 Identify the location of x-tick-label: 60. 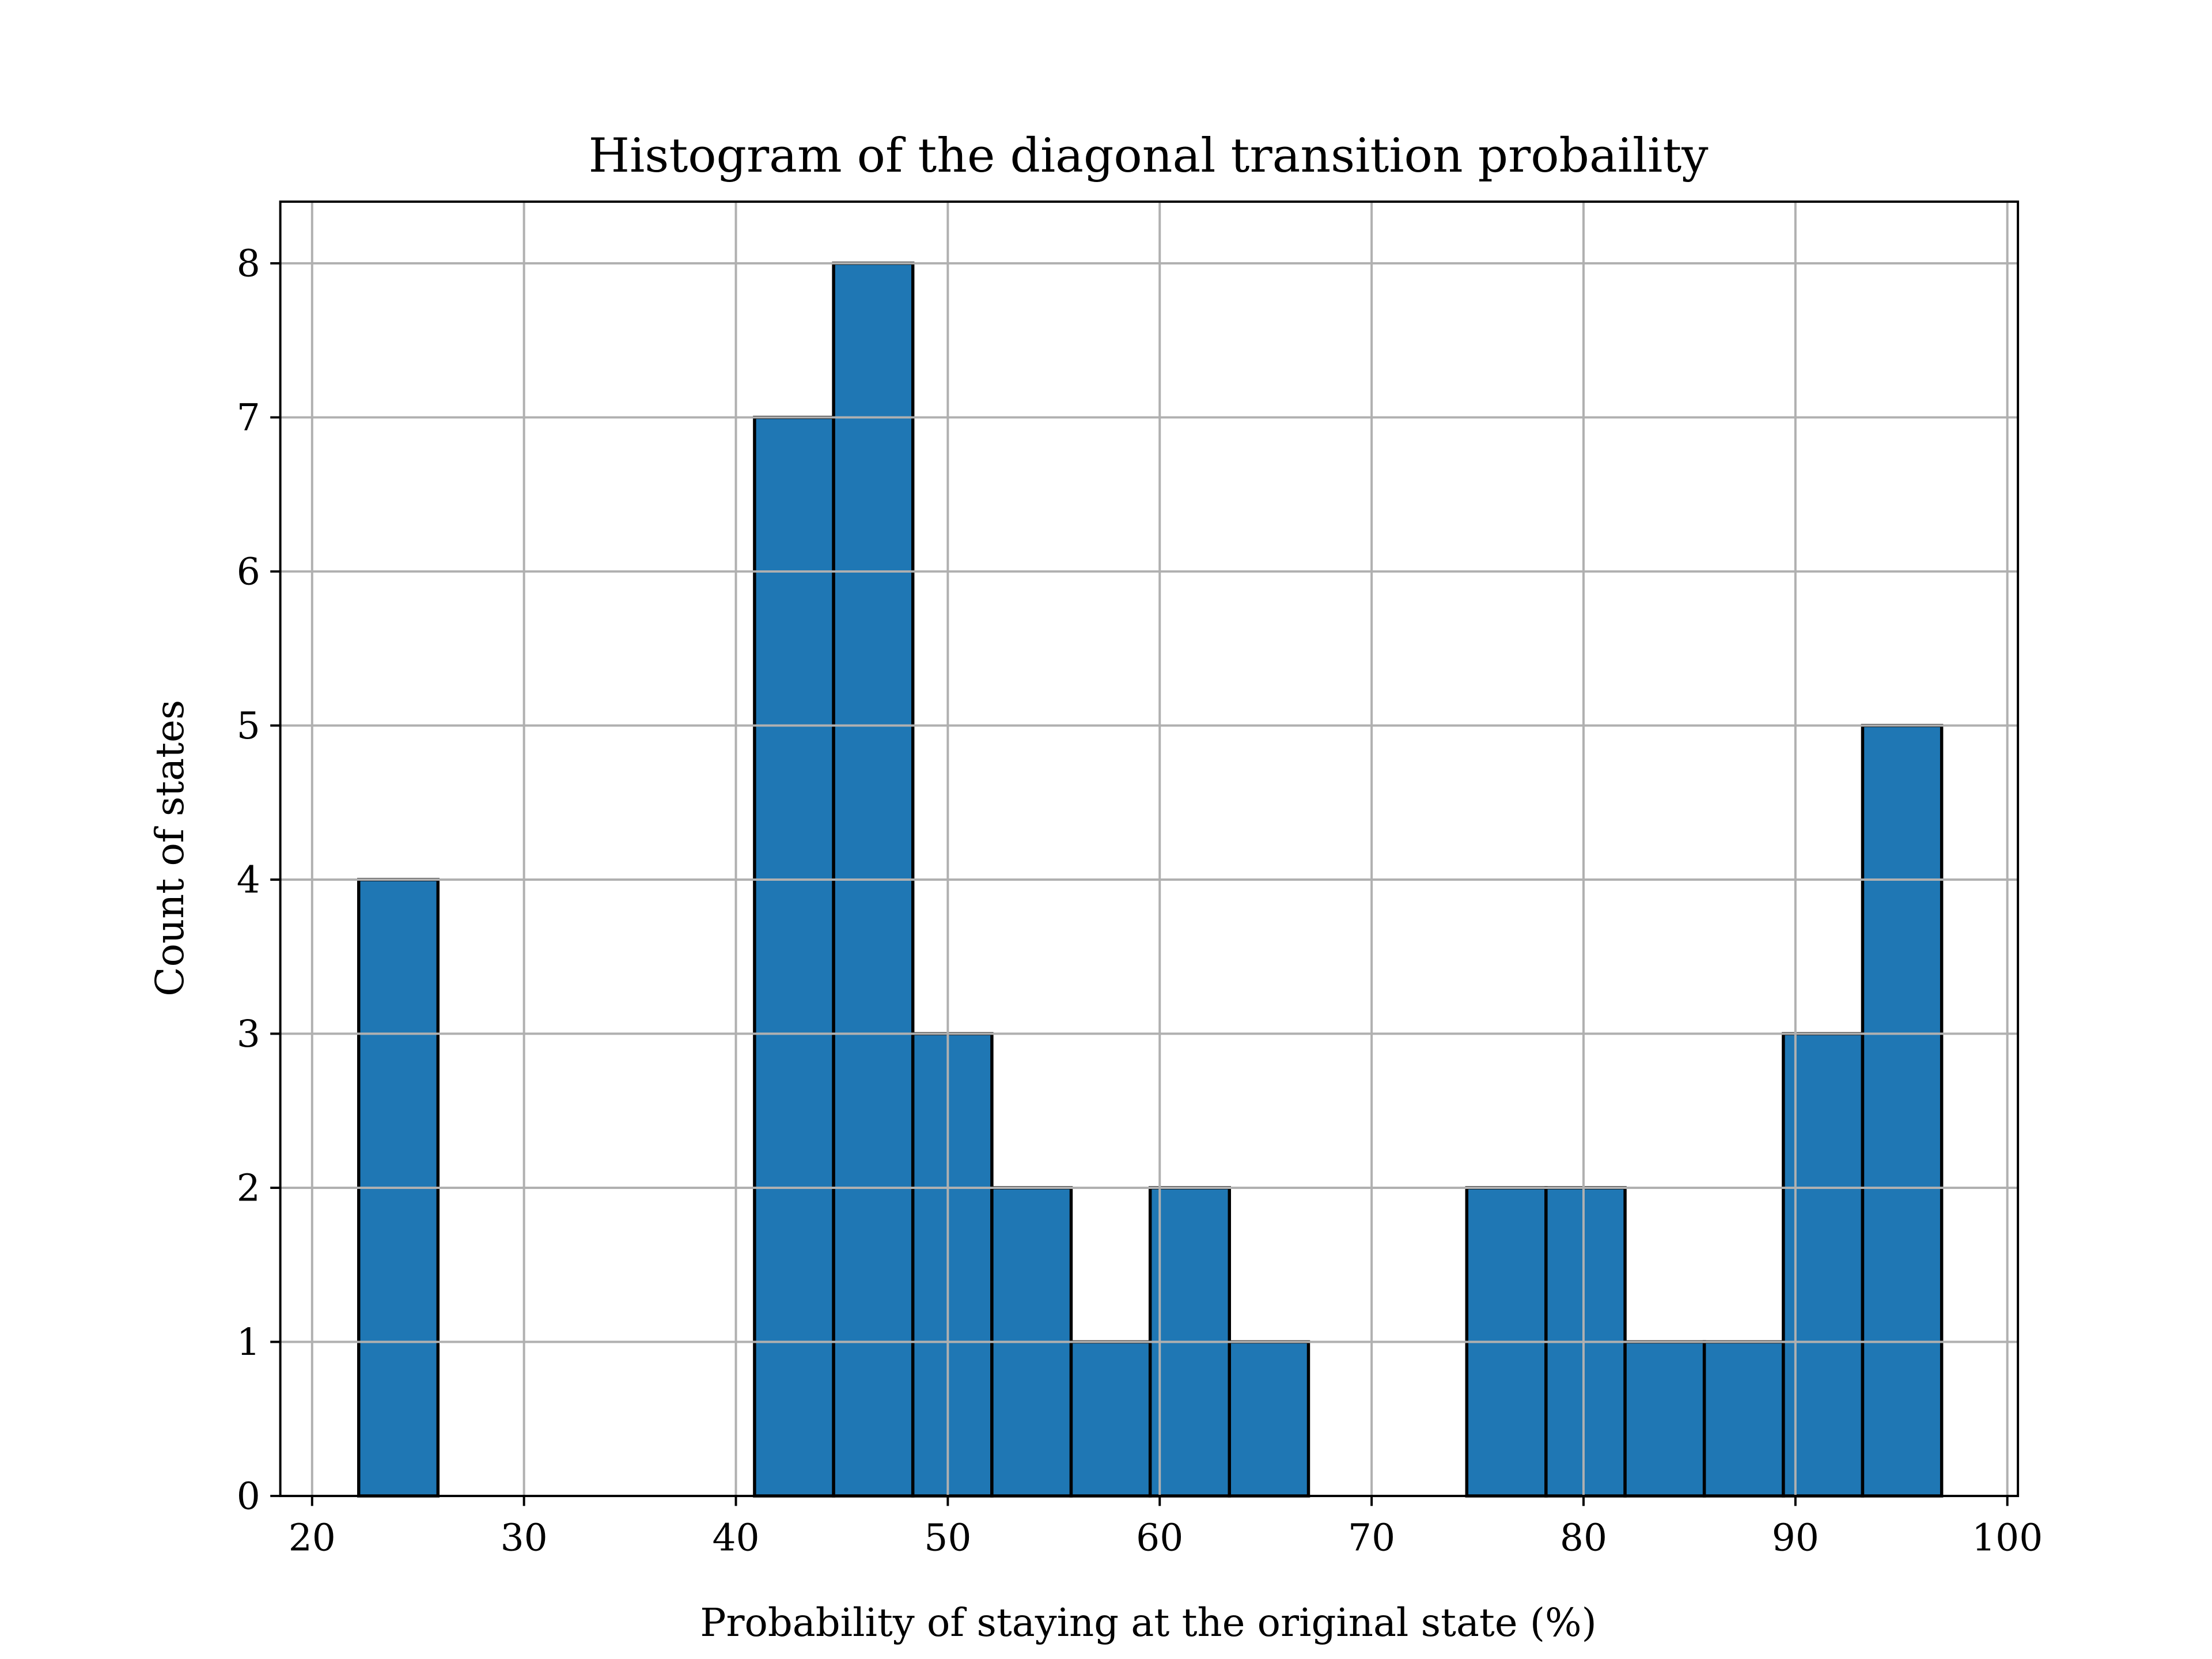
(1159, 1537).